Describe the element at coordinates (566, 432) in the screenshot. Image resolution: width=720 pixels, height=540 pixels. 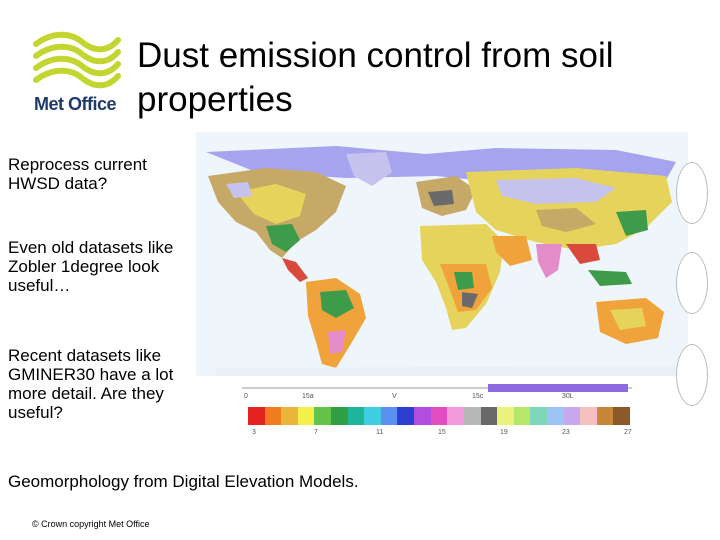
I see `legend-tick-label: 23` at that location.